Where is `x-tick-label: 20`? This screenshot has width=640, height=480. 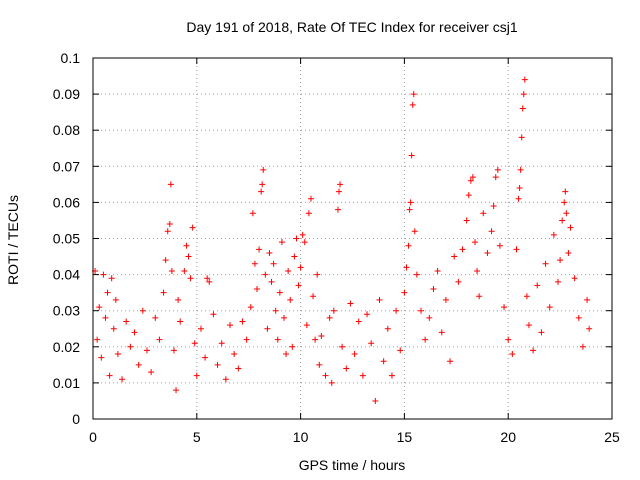 x-tick-label: 20 is located at coordinates (508, 437).